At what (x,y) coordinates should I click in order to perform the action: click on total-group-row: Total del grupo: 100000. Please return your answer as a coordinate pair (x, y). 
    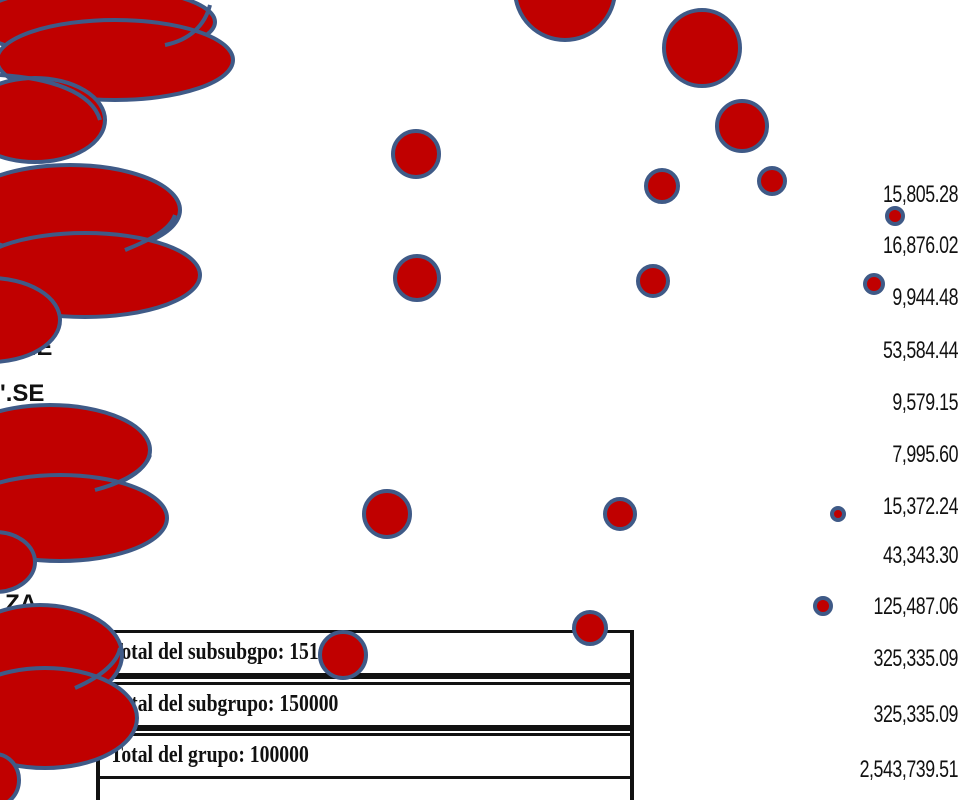
    Looking at the image, I should click on (365, 756).